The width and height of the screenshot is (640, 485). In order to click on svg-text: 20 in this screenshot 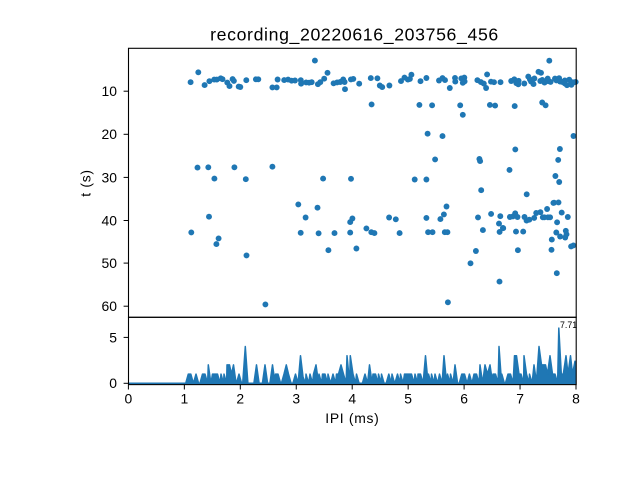, I will do `click(110, 134)`.